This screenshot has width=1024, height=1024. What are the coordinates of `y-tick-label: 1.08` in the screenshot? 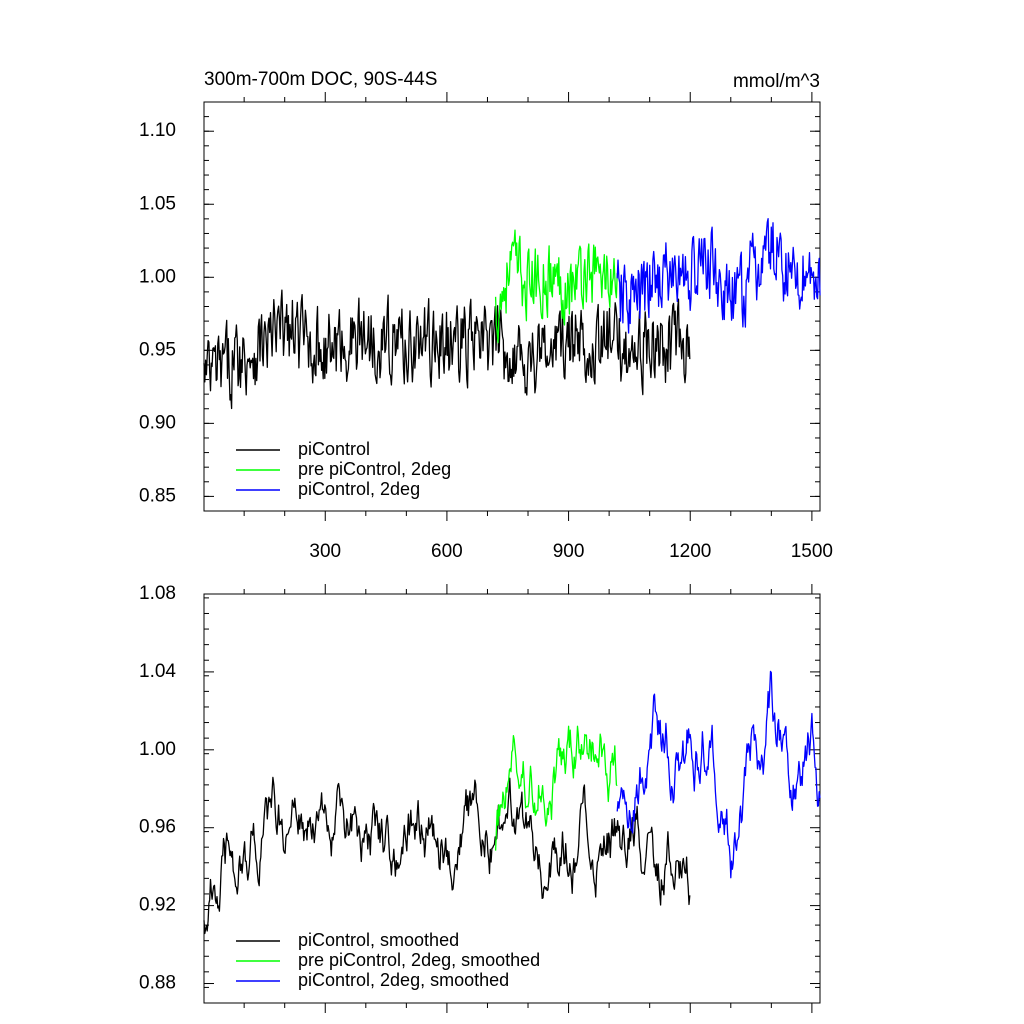 It's located at (157, 593).